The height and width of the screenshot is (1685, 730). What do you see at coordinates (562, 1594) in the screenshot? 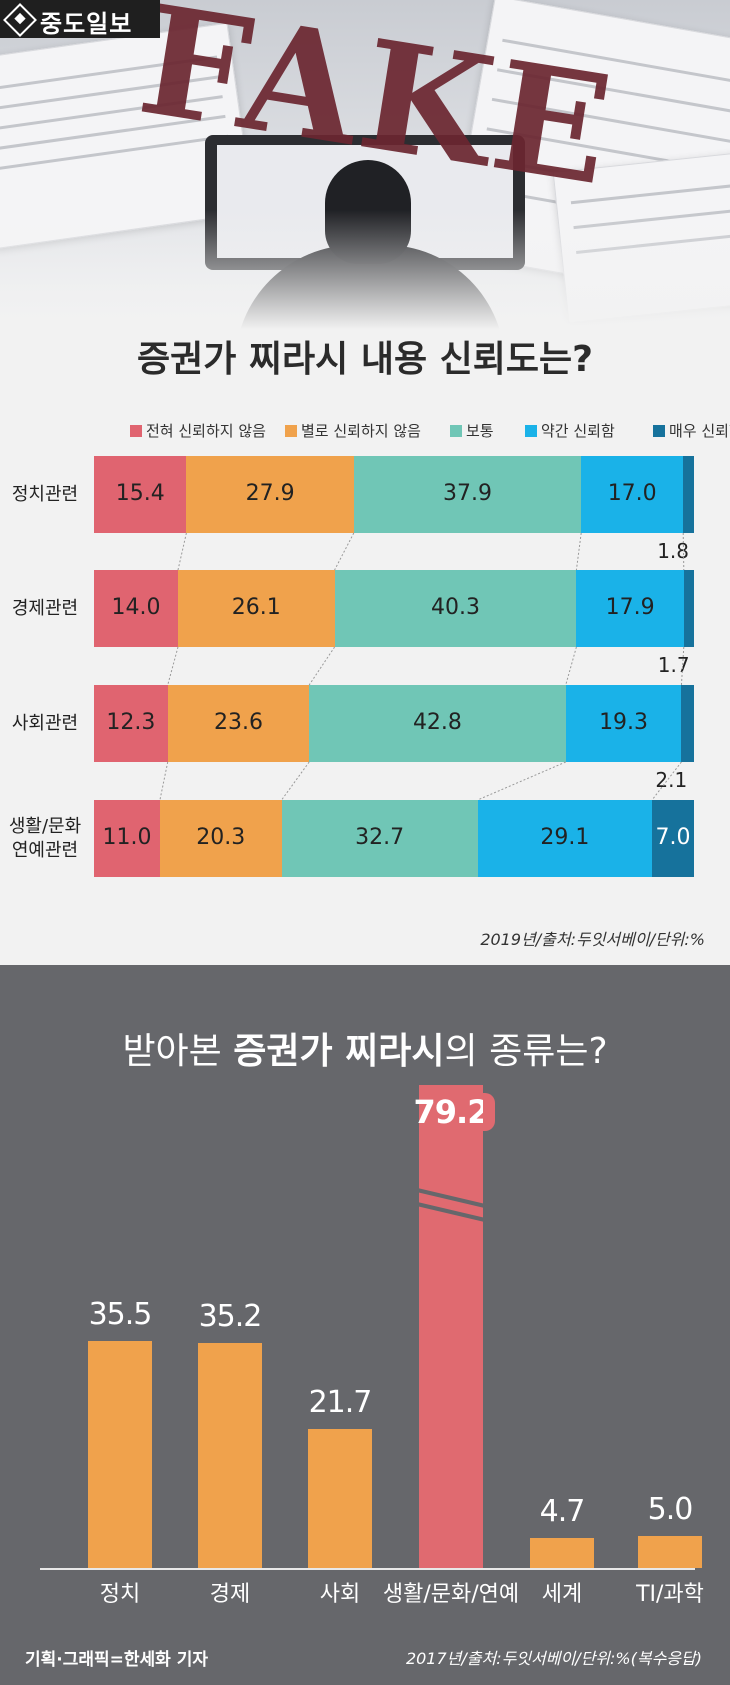
I see `category-label: 세계` at bounding box center [562, 1594].